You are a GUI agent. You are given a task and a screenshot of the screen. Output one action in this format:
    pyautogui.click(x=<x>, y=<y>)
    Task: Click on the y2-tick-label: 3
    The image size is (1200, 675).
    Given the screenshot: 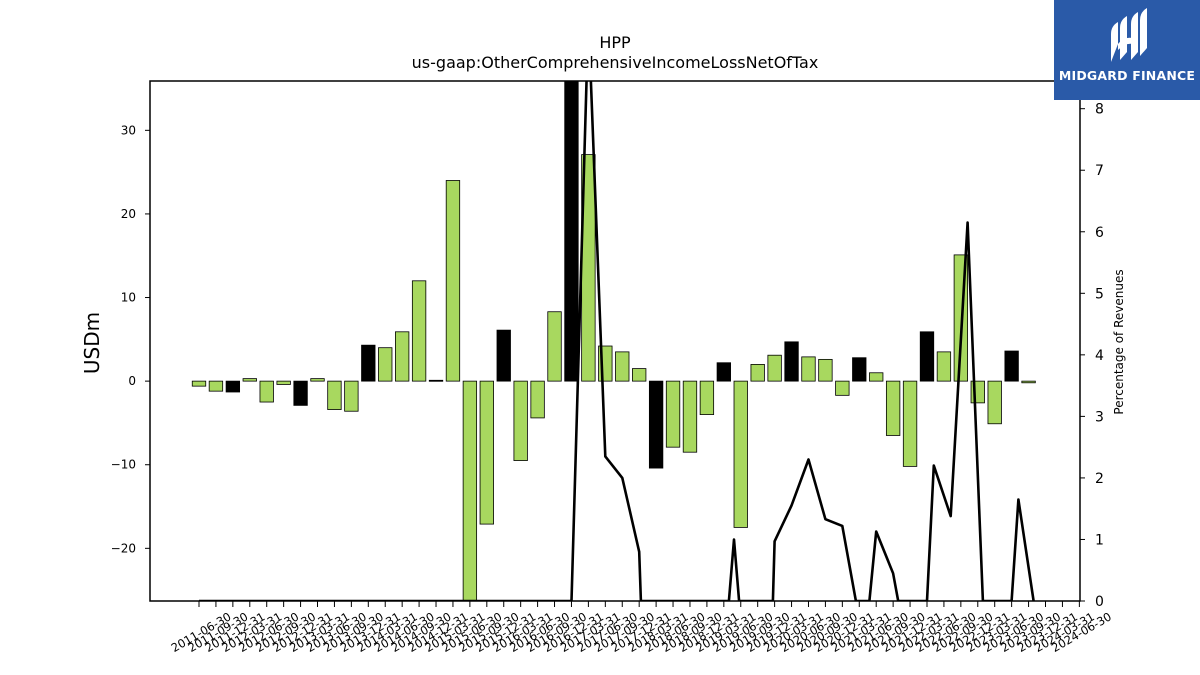 What is the action you would take?
    pyautogui.click(x=1099, y=417)
    